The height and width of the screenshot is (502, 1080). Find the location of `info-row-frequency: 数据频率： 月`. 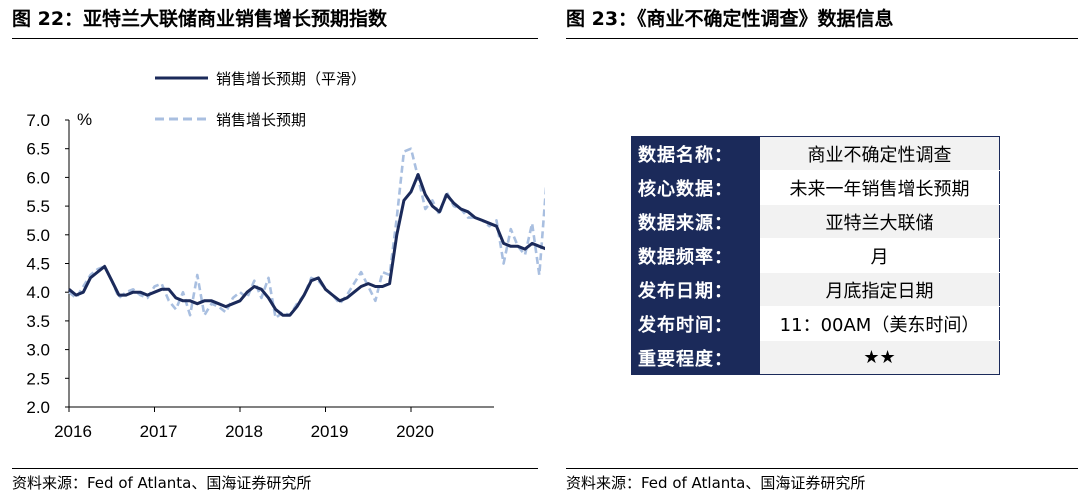

info-row-frequency: 数据频率： 月 is located at coordinates (815, 255).